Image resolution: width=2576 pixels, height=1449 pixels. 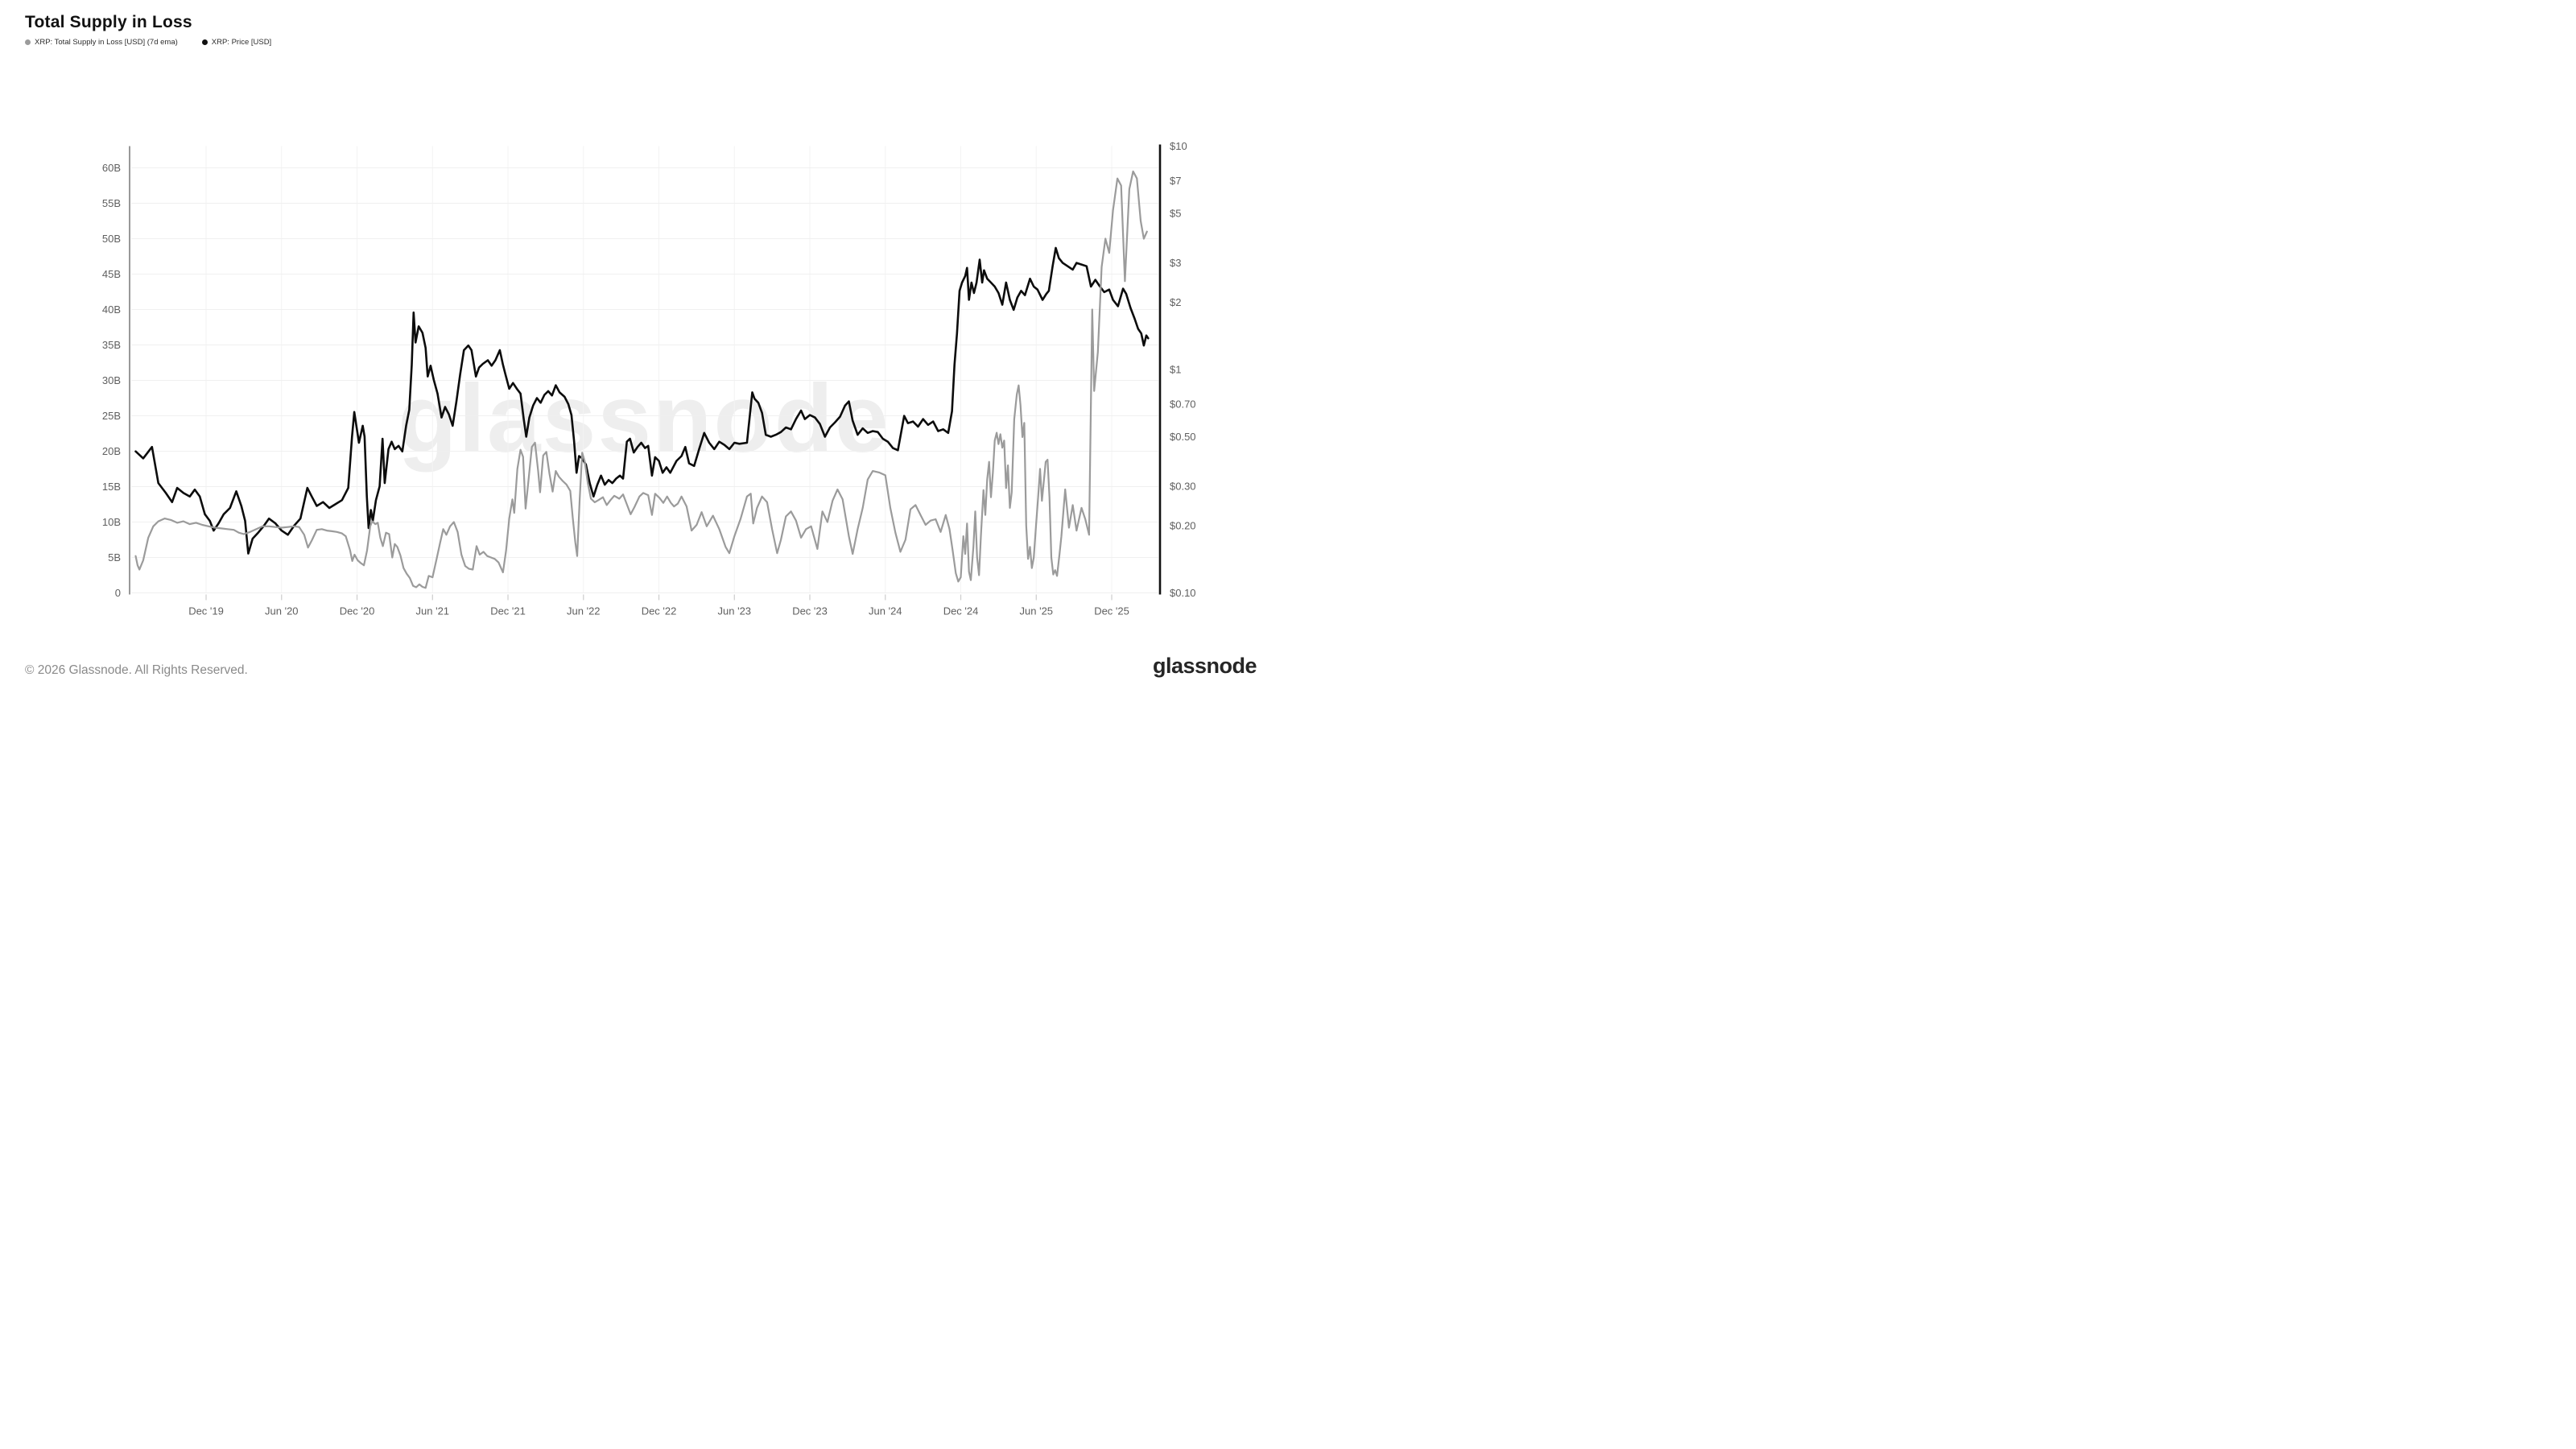 What do you see at coordinates (1183, 404) in the screenshot?
I see `right-axis-label: $0.70` at bounding box center [1183, 404].